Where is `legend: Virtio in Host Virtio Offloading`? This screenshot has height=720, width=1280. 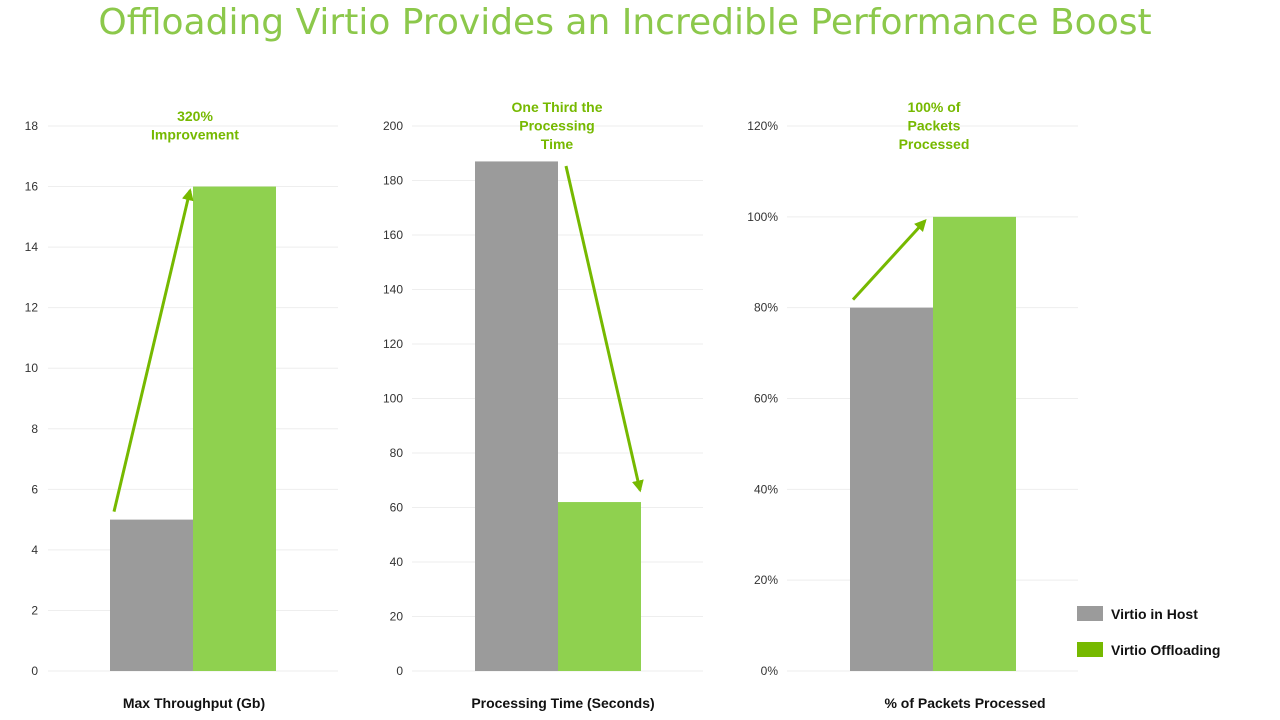
legend: Virtio in Host Virtio Offloading is located at coordinates (1148, 632).